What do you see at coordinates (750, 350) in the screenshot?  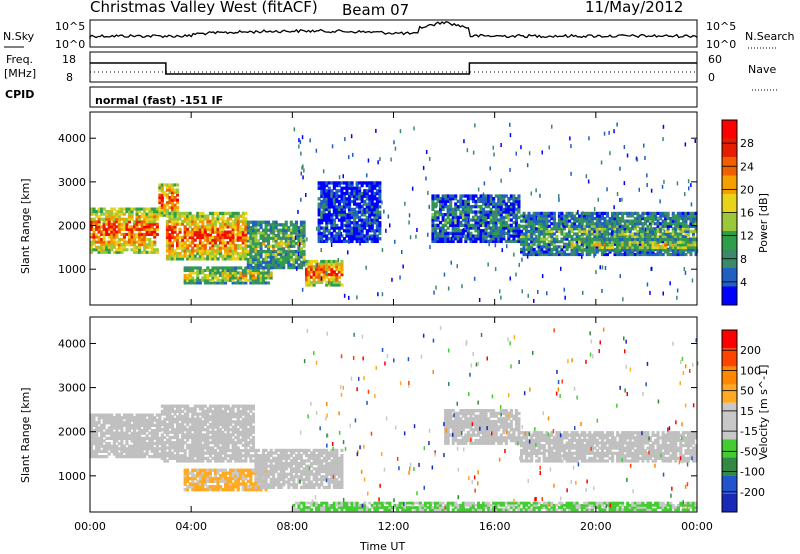 I see `velocity-colorbar-label-0: 200` at bounding box center [750, 350].